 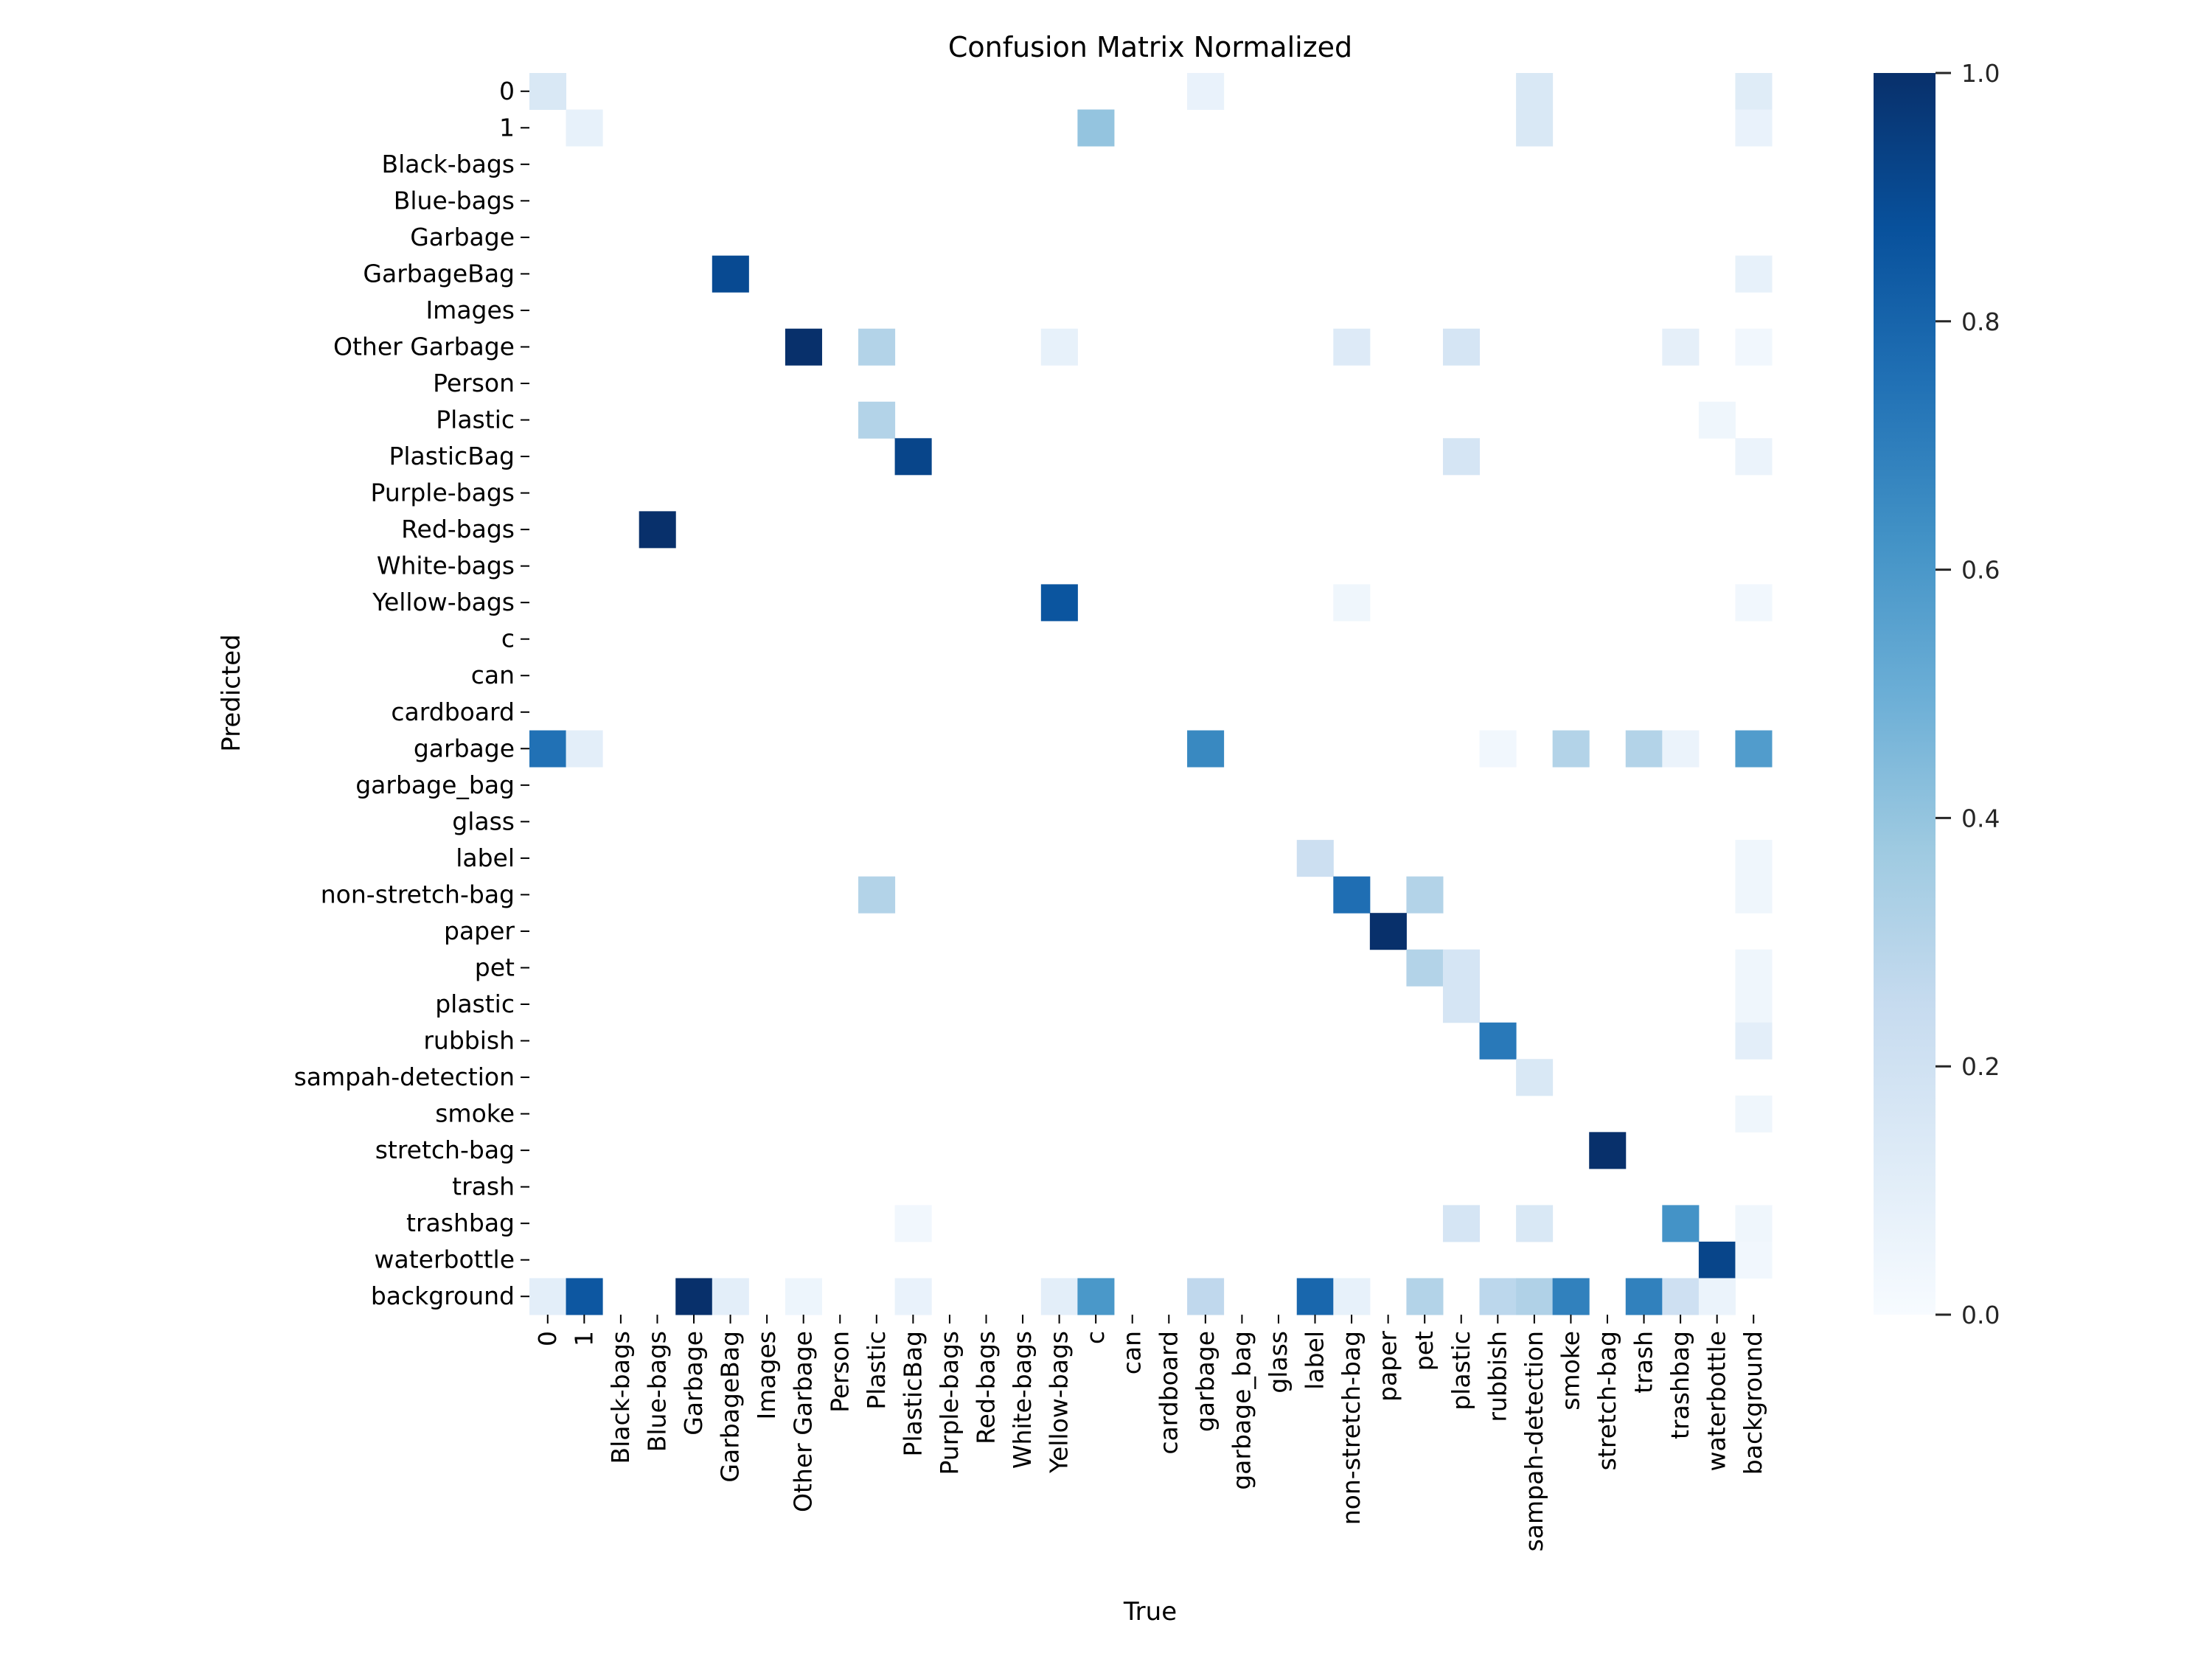 I want to click on heatmap-cell-other-garbage-x-background, so click(x=1754, y=347).